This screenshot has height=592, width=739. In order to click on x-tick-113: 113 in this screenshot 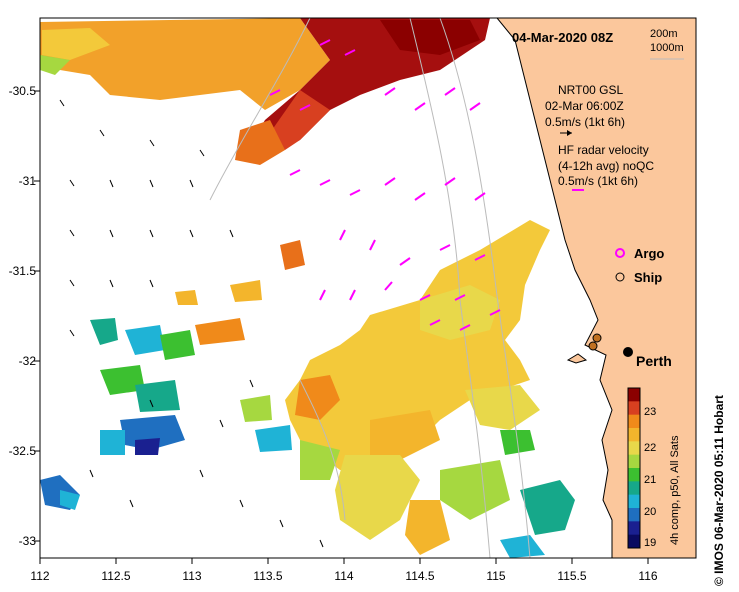, I will do `click(191, 576)`.